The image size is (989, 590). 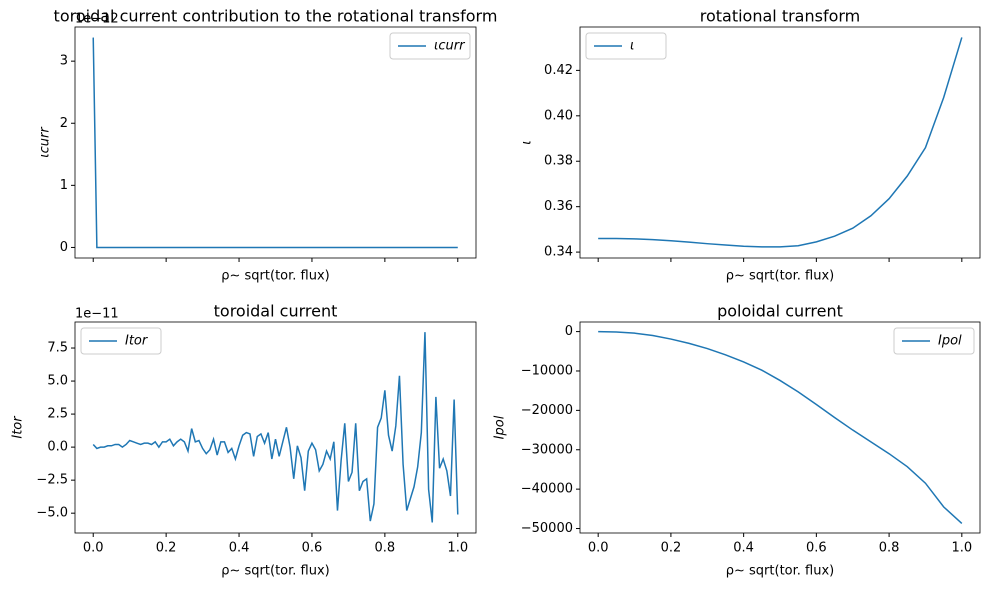 What do you see at coordinates (547, 528) in the screenshot?
I see `y-tick-label: −50000` at bounding box center [547, 528].